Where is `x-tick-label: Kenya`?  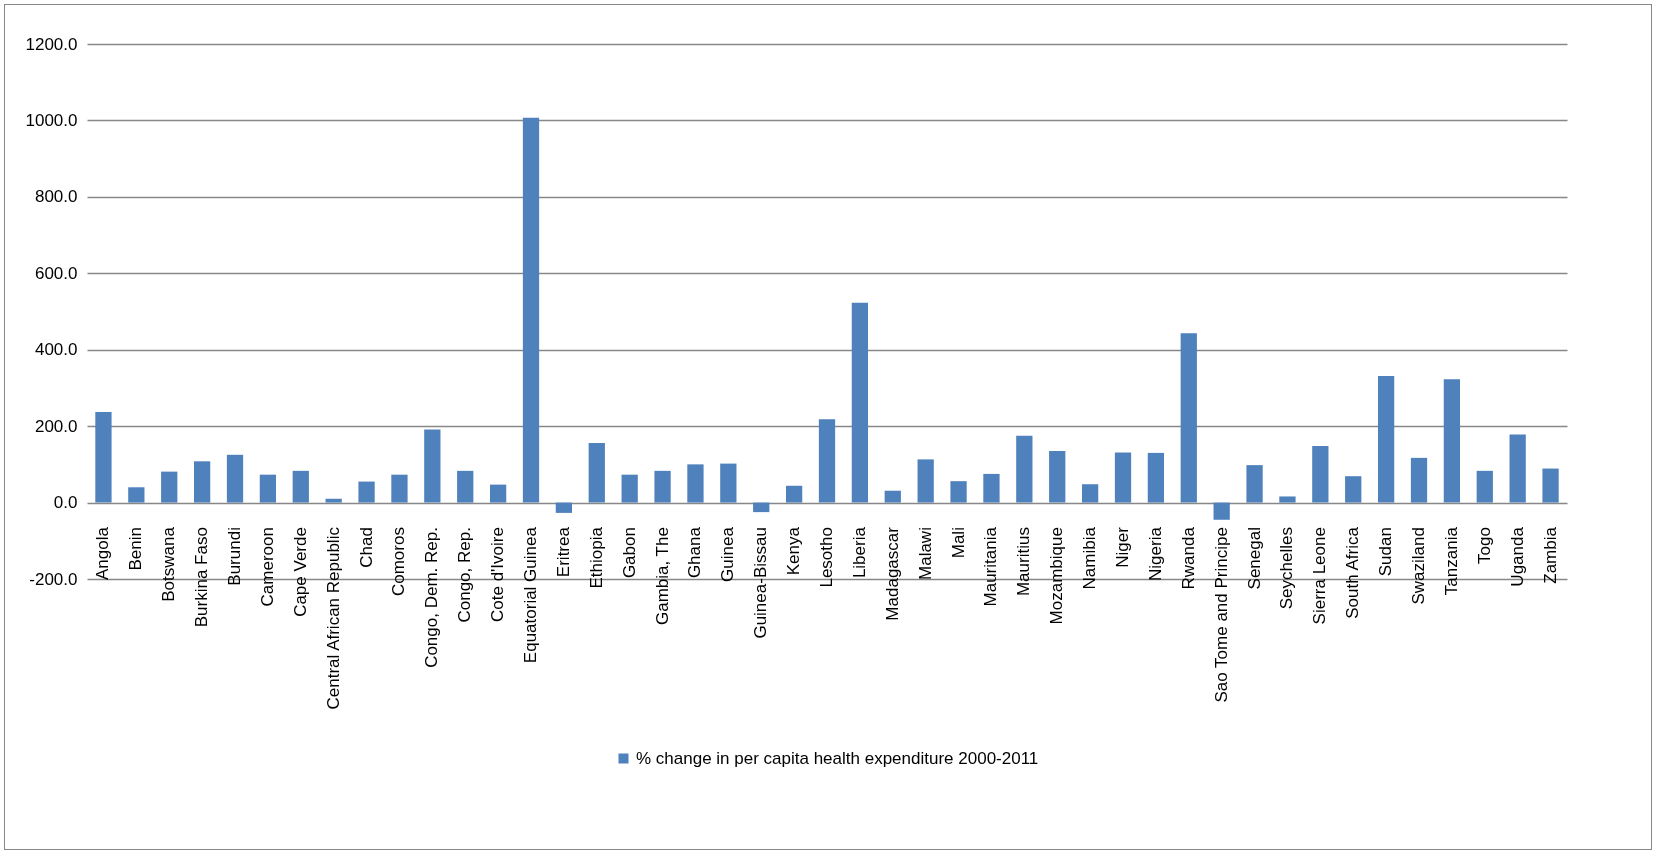
x-tick-label: Kenya is located at coordinates (794, 551).